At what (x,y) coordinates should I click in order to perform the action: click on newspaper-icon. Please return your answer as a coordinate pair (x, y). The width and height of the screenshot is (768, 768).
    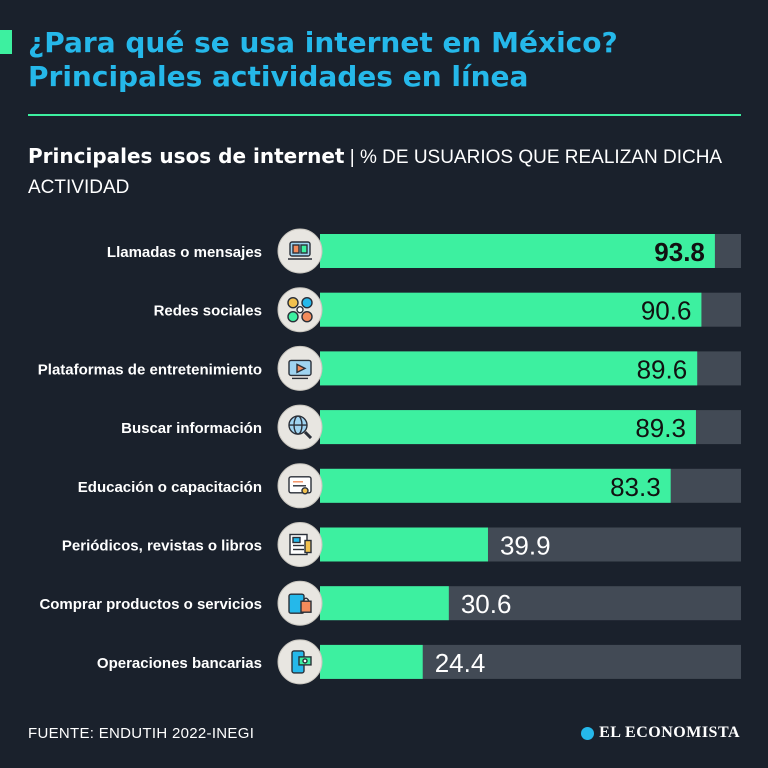
    Looking at the image, I should click on (300, 544).